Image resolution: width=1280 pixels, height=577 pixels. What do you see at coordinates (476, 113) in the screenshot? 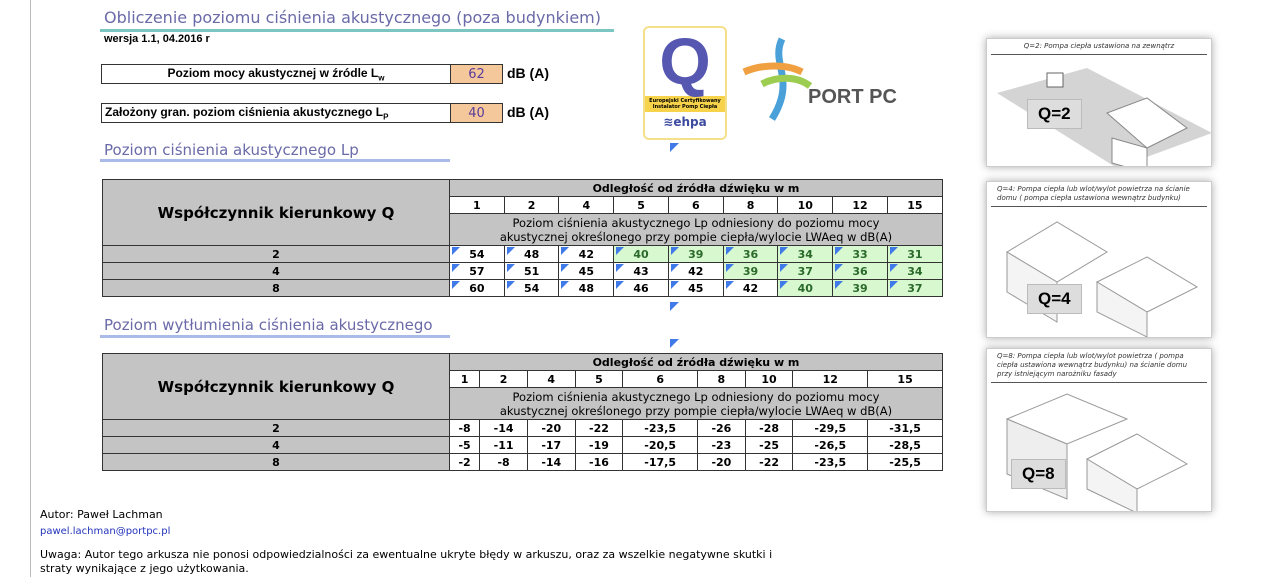
I see `pressure-limit-input: 40` at bounding box center [476, 113].